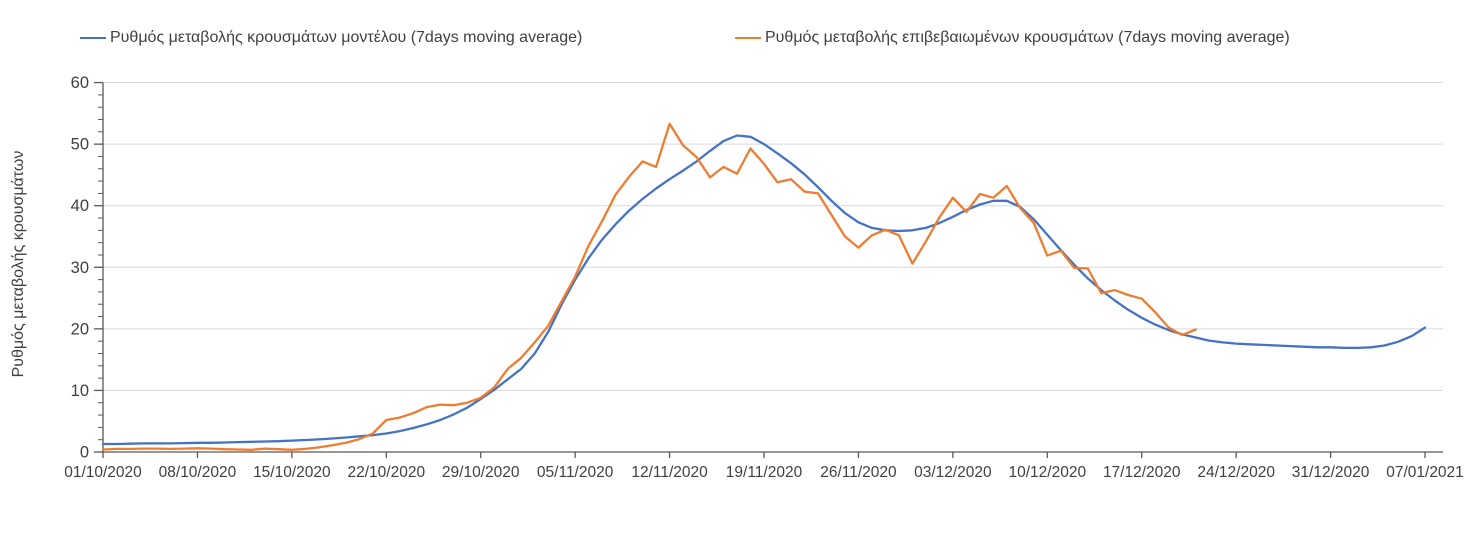 Image resolution: width=1473 pixels, height=545 pixels. What do you see at coordinates (1048, 472) in the screenshot?
I see `x-tick-label: 10/12/2020` at bounding box center [1048, 472].